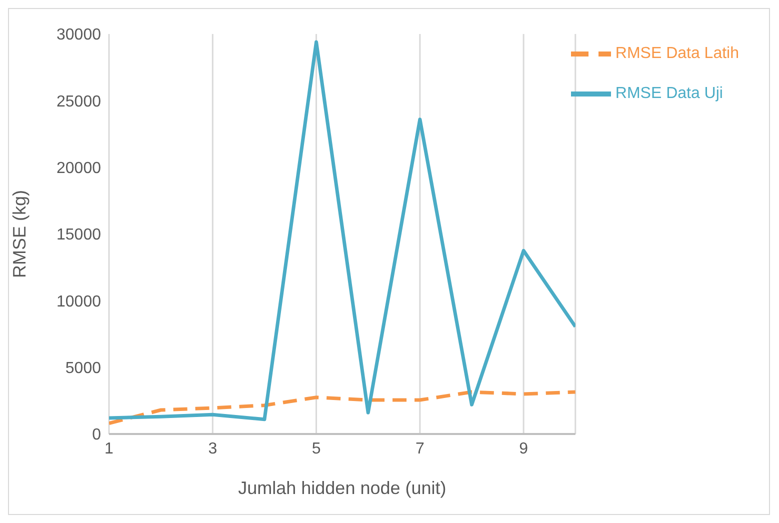 The width and height of the screenshot is (779, 523). I want to click on legend-label: RMSE Data Latih, so click(677, 53).